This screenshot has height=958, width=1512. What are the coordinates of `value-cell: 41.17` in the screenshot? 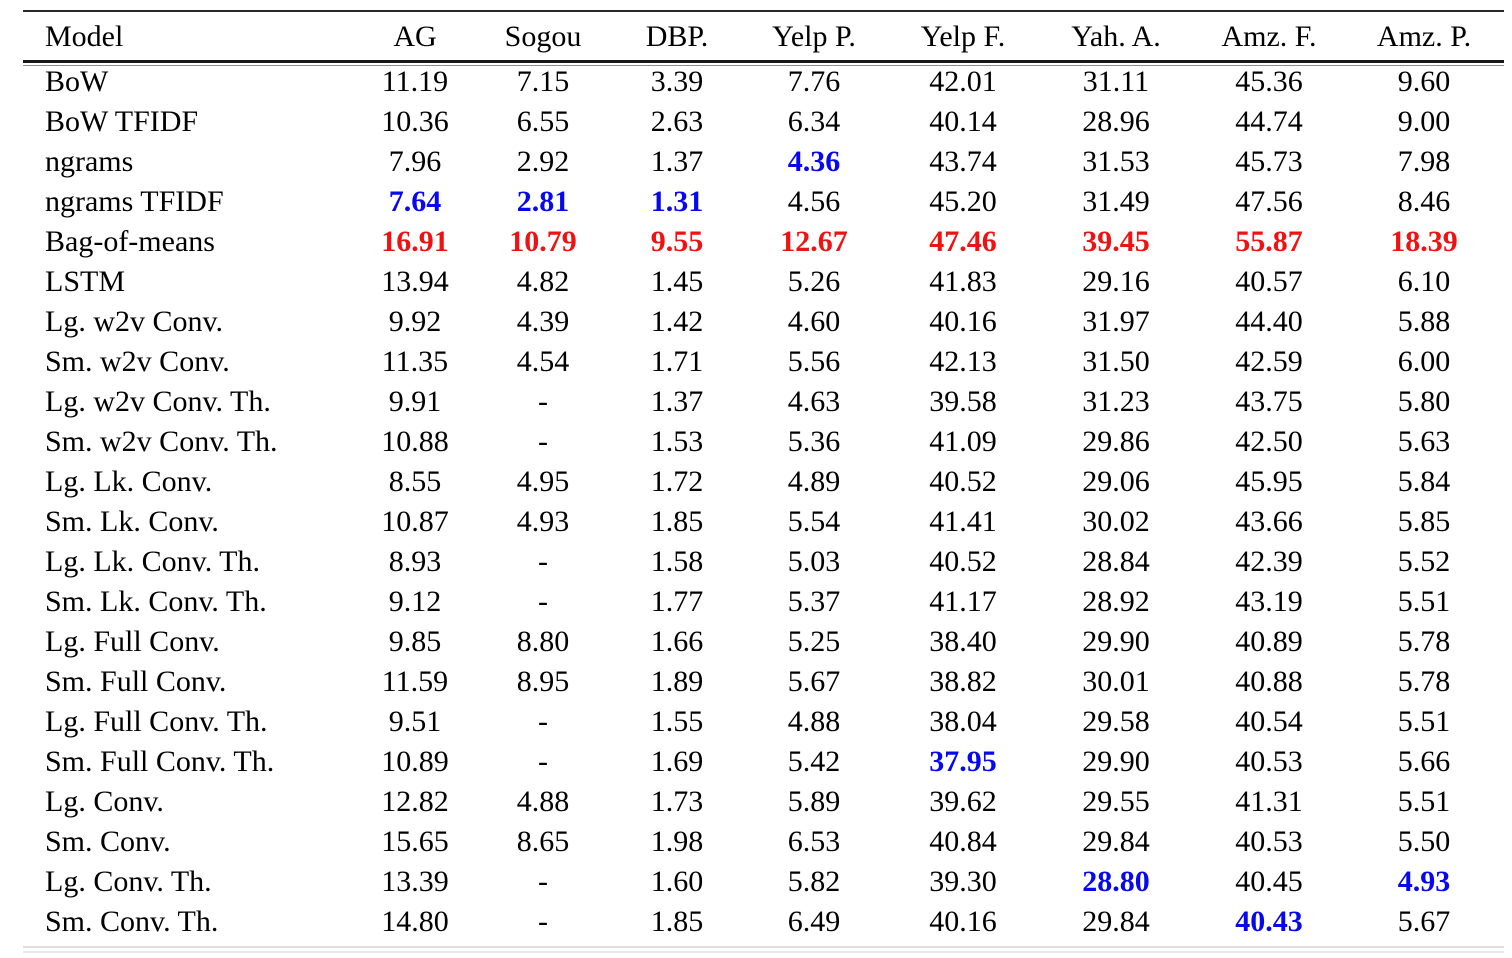 It's located at (963, 601).